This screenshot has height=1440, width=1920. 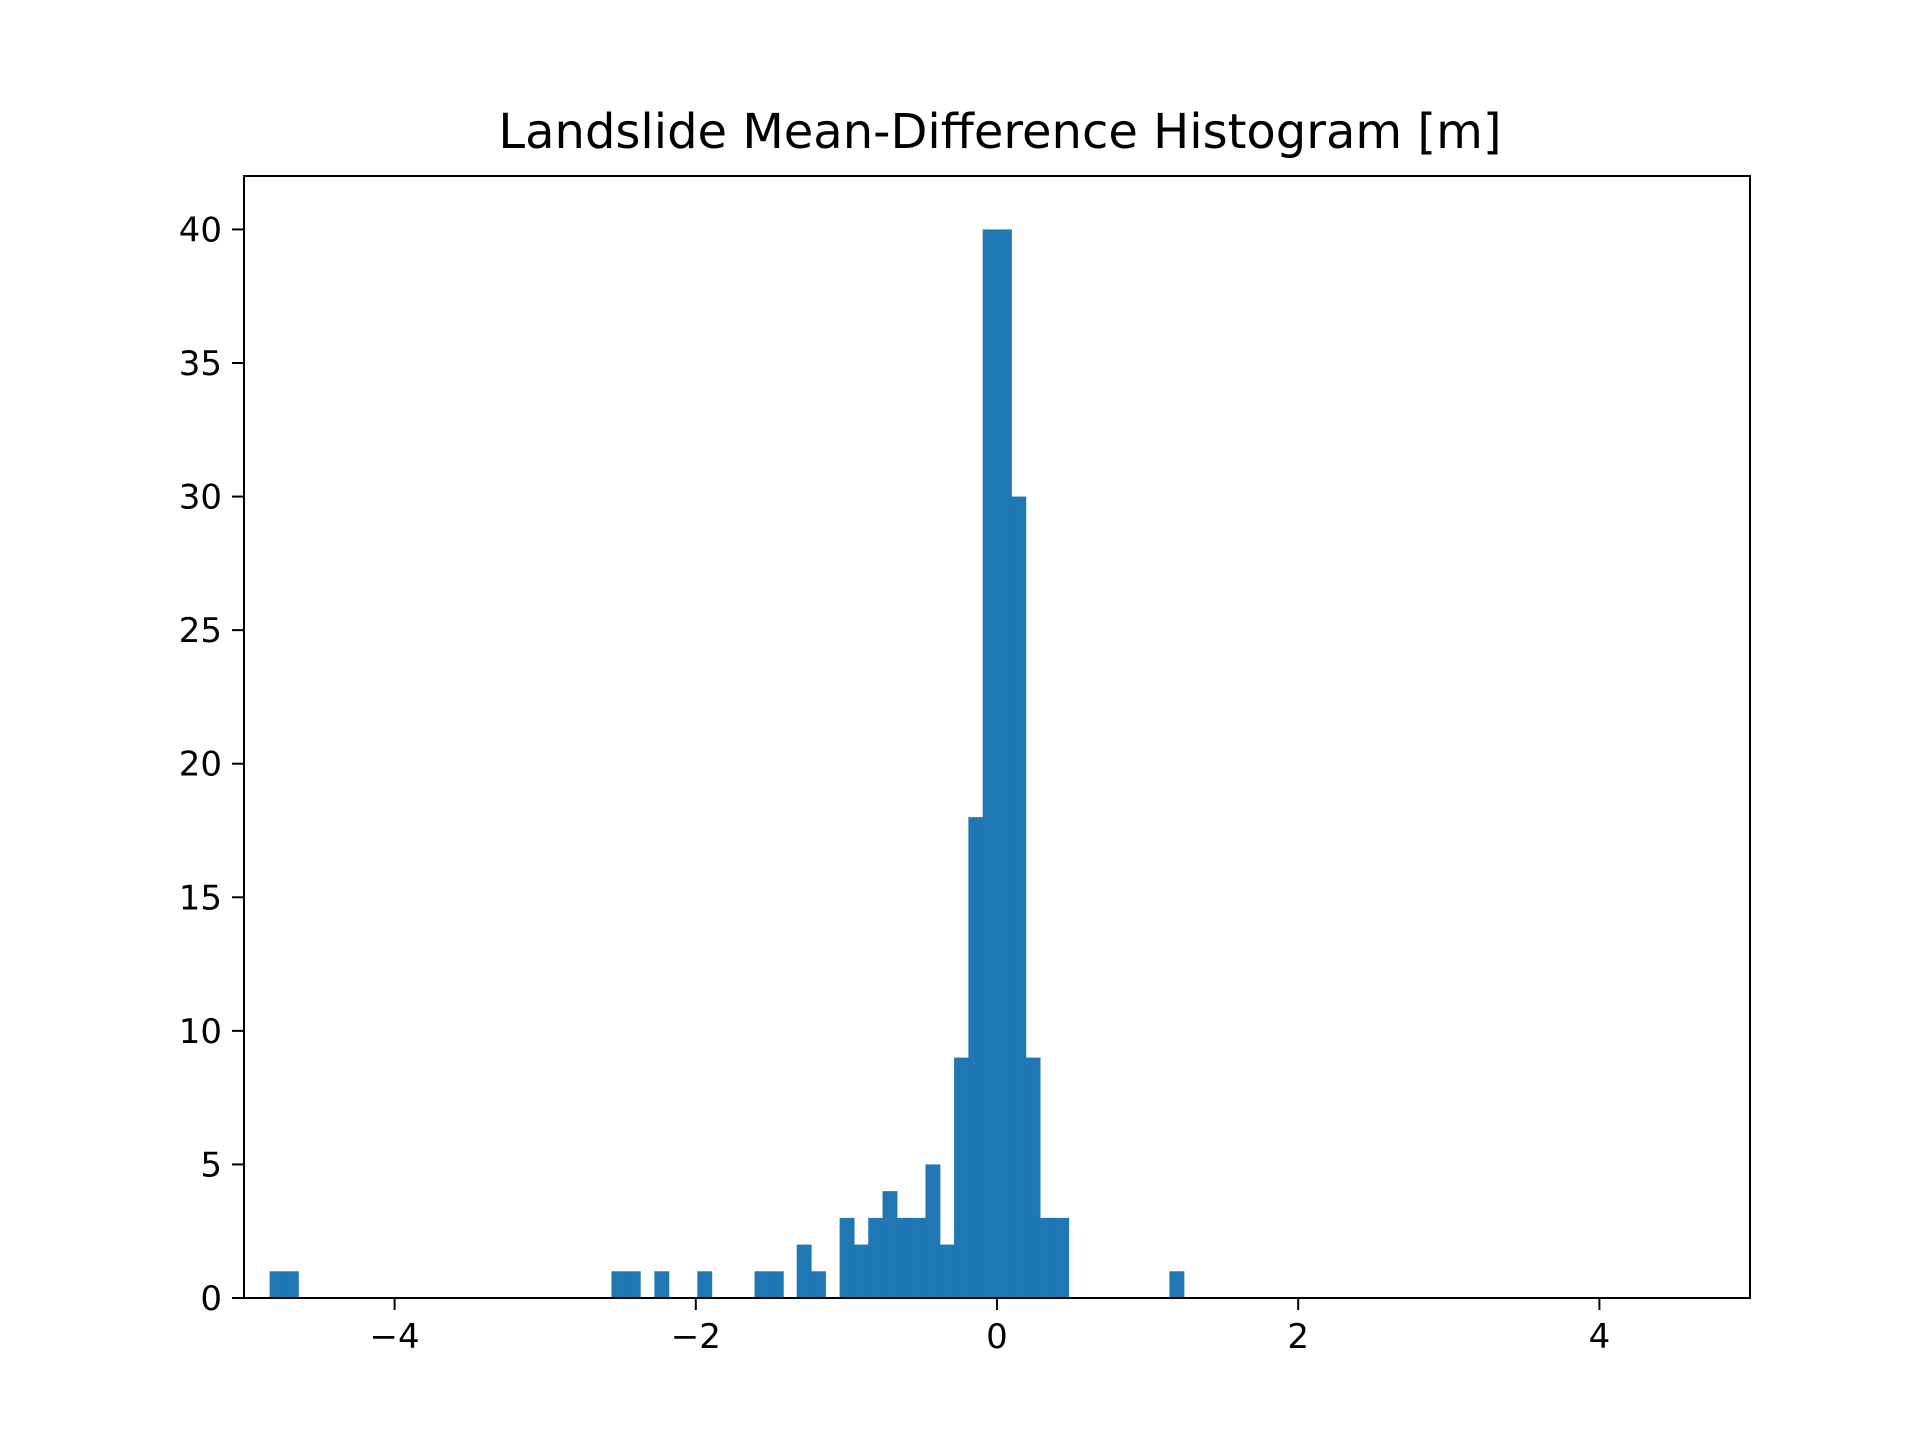 I want to click on x-axis: −4 −2 0 2 4, so click(x=990, y=1327).